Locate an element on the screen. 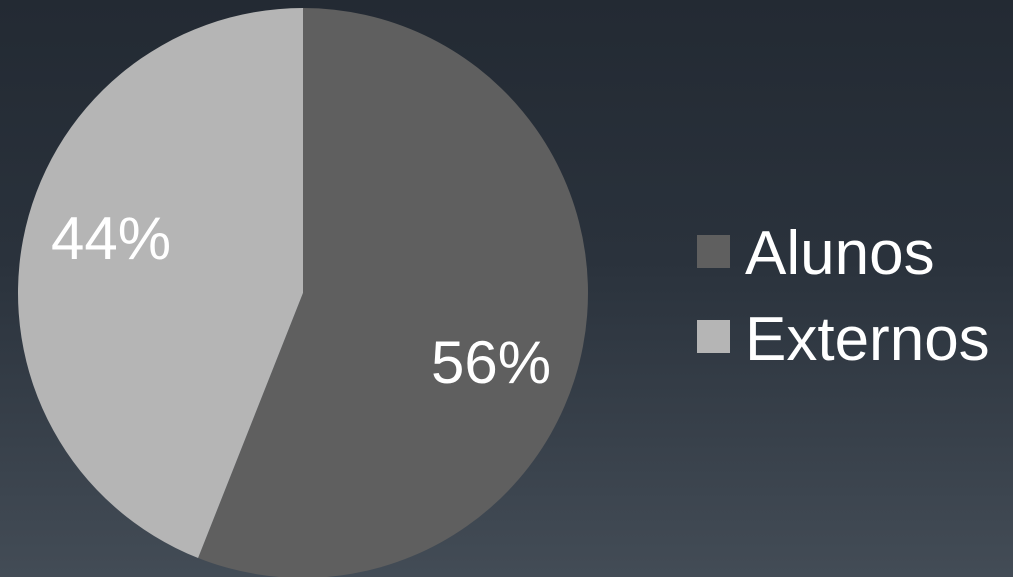  legend-swatch-alunos is located at coordinates (713, 251).